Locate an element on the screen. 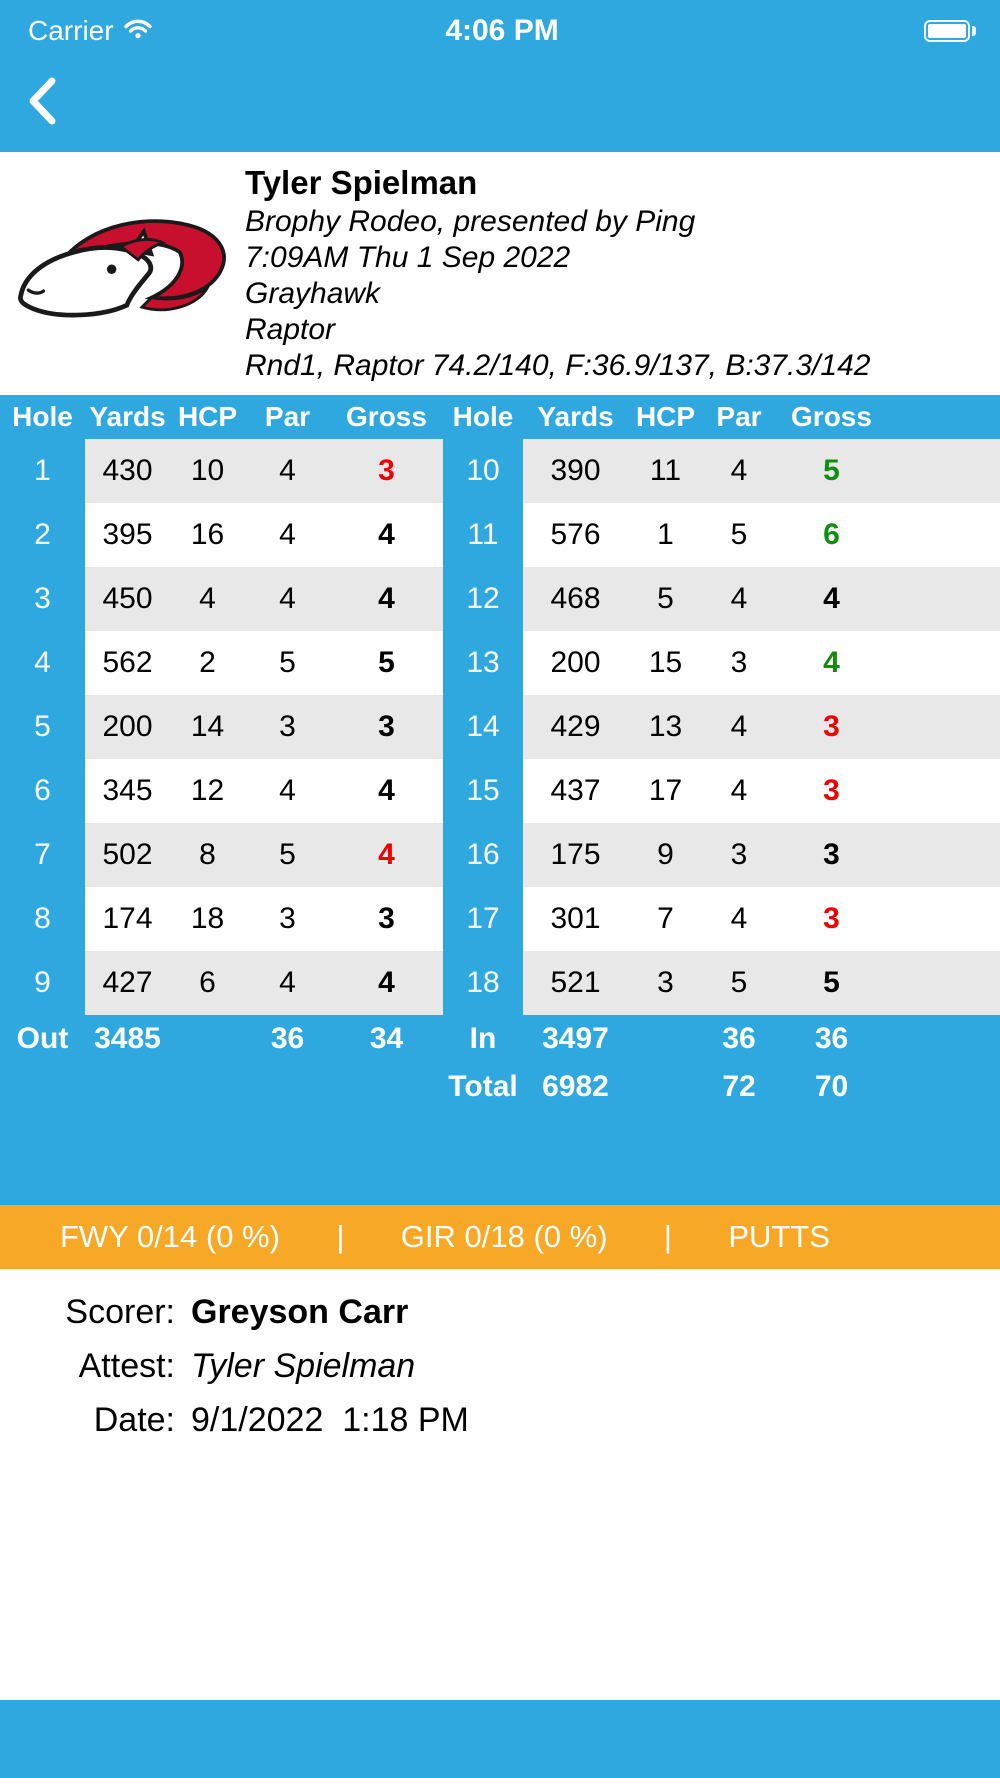  team-logo is located at coordinates (122, 273).